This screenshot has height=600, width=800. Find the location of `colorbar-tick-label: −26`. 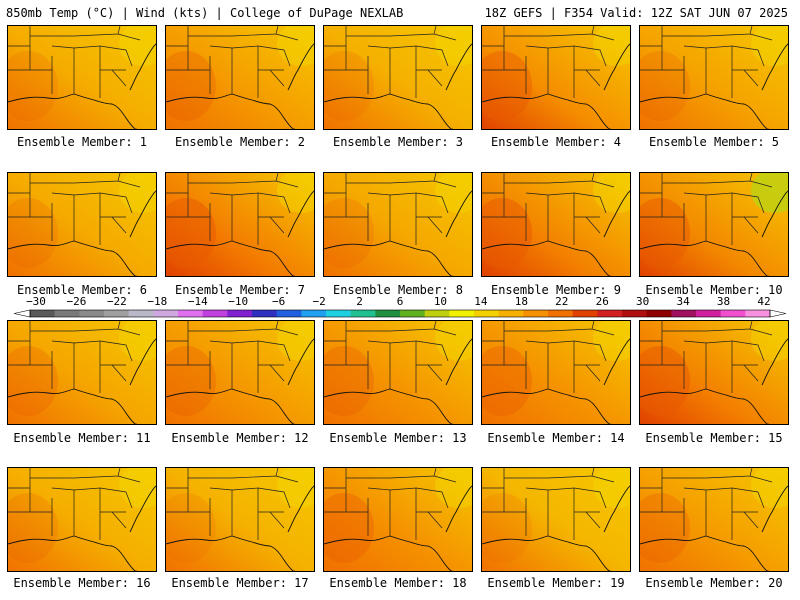

colorbar-tick-label: −26 is located at coordinates (76, 301).